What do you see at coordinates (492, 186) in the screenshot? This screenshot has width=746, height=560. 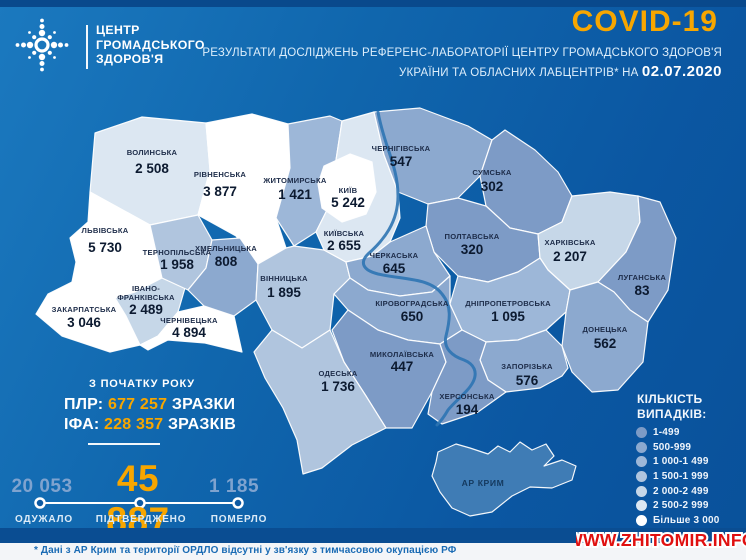 I see `region-value: 302` at bounding box center [492, 186].